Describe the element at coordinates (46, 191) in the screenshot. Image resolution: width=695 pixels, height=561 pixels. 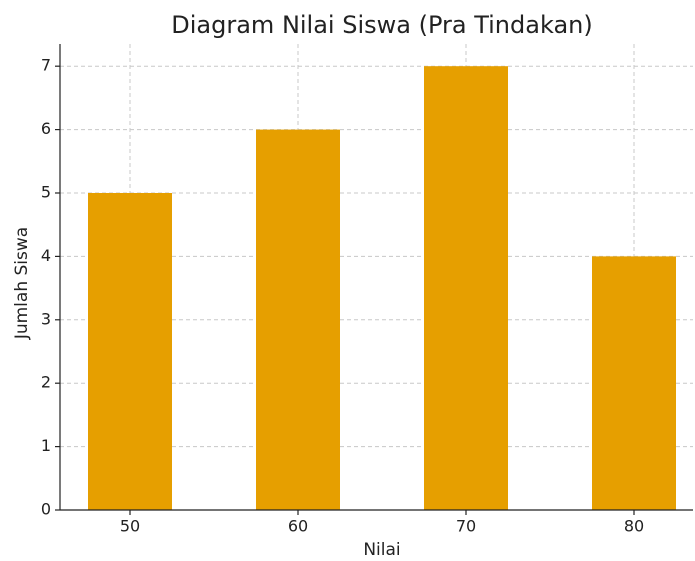
I see `y-tick-label: 5` at that location.